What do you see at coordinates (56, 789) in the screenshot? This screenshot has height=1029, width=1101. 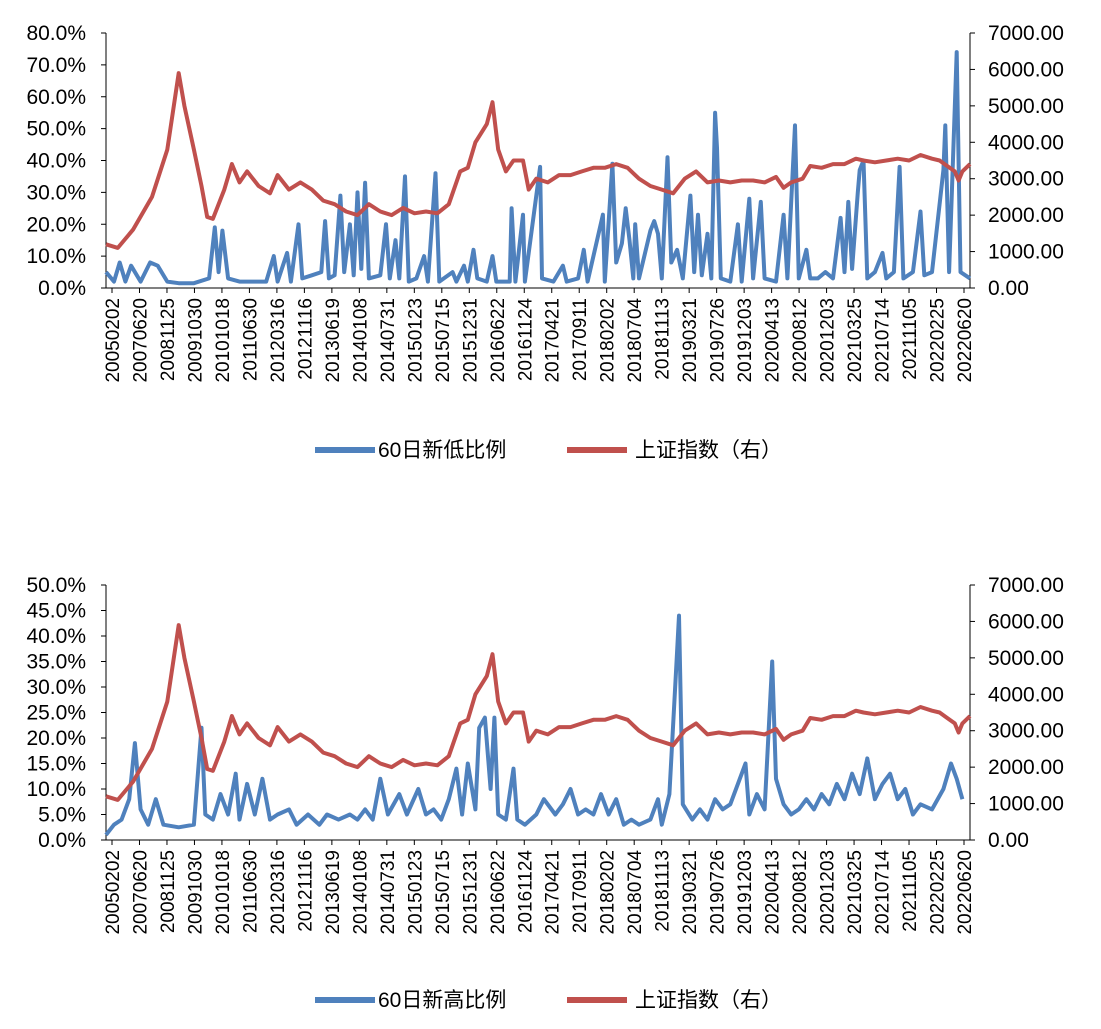 I see `left-tick-label: 10.0%` at bounding box center [56, 789].